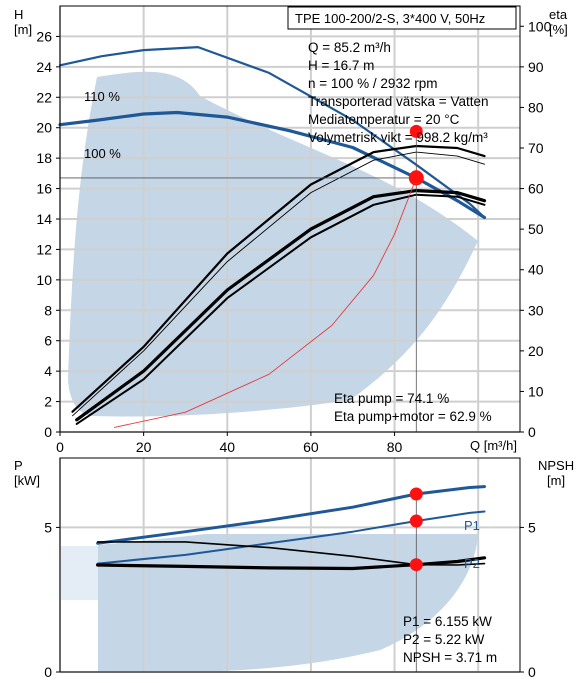  What do you see at coordinates (144, 447) in the screenshot?
I see `top-x-tick-label: 20` at bounding box center [144, 447].